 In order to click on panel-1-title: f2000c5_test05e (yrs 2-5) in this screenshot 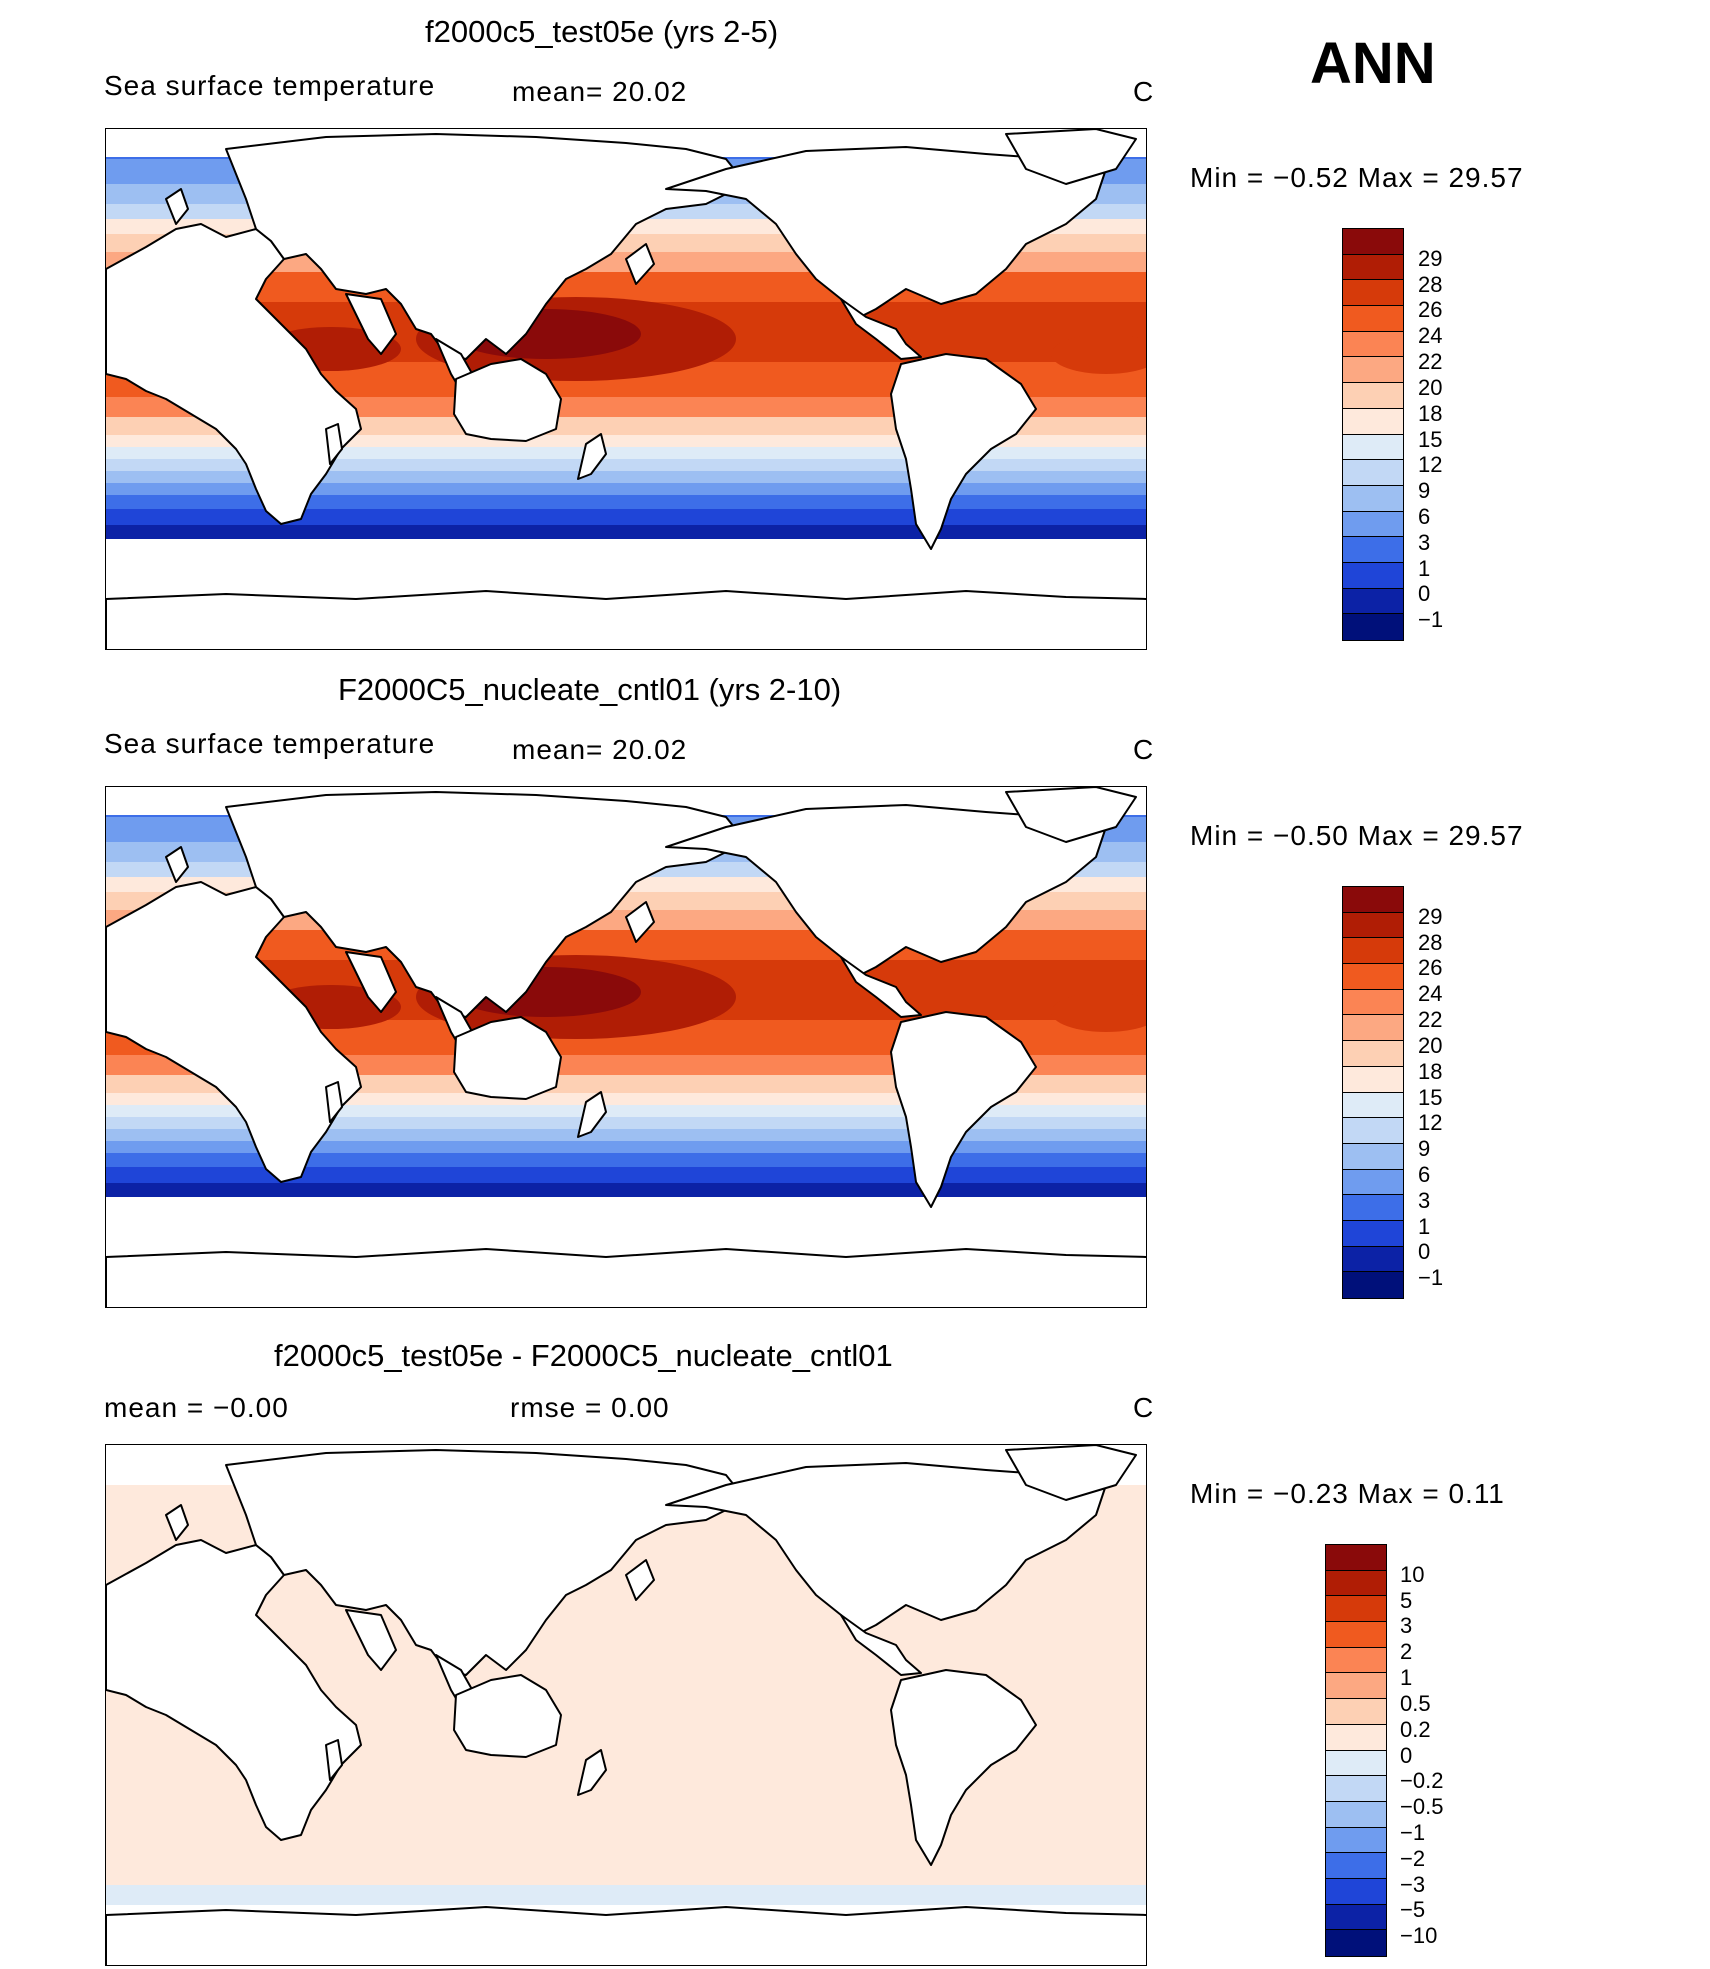, I will do `click(602, 31)`.